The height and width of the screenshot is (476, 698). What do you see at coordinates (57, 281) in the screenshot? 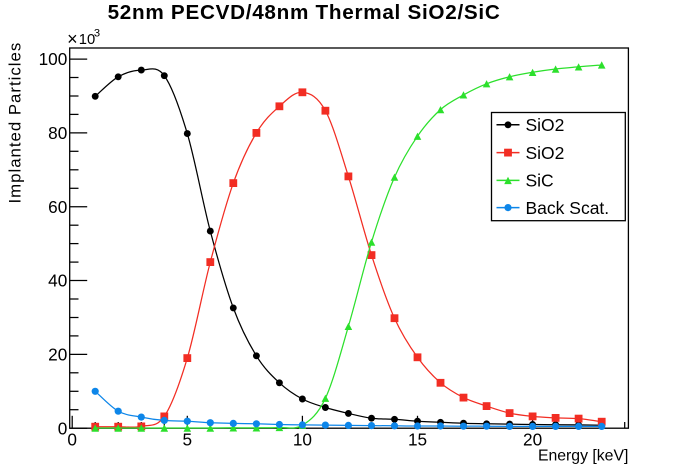
I see `svg-text: 40` at bounding box center [57, 281].